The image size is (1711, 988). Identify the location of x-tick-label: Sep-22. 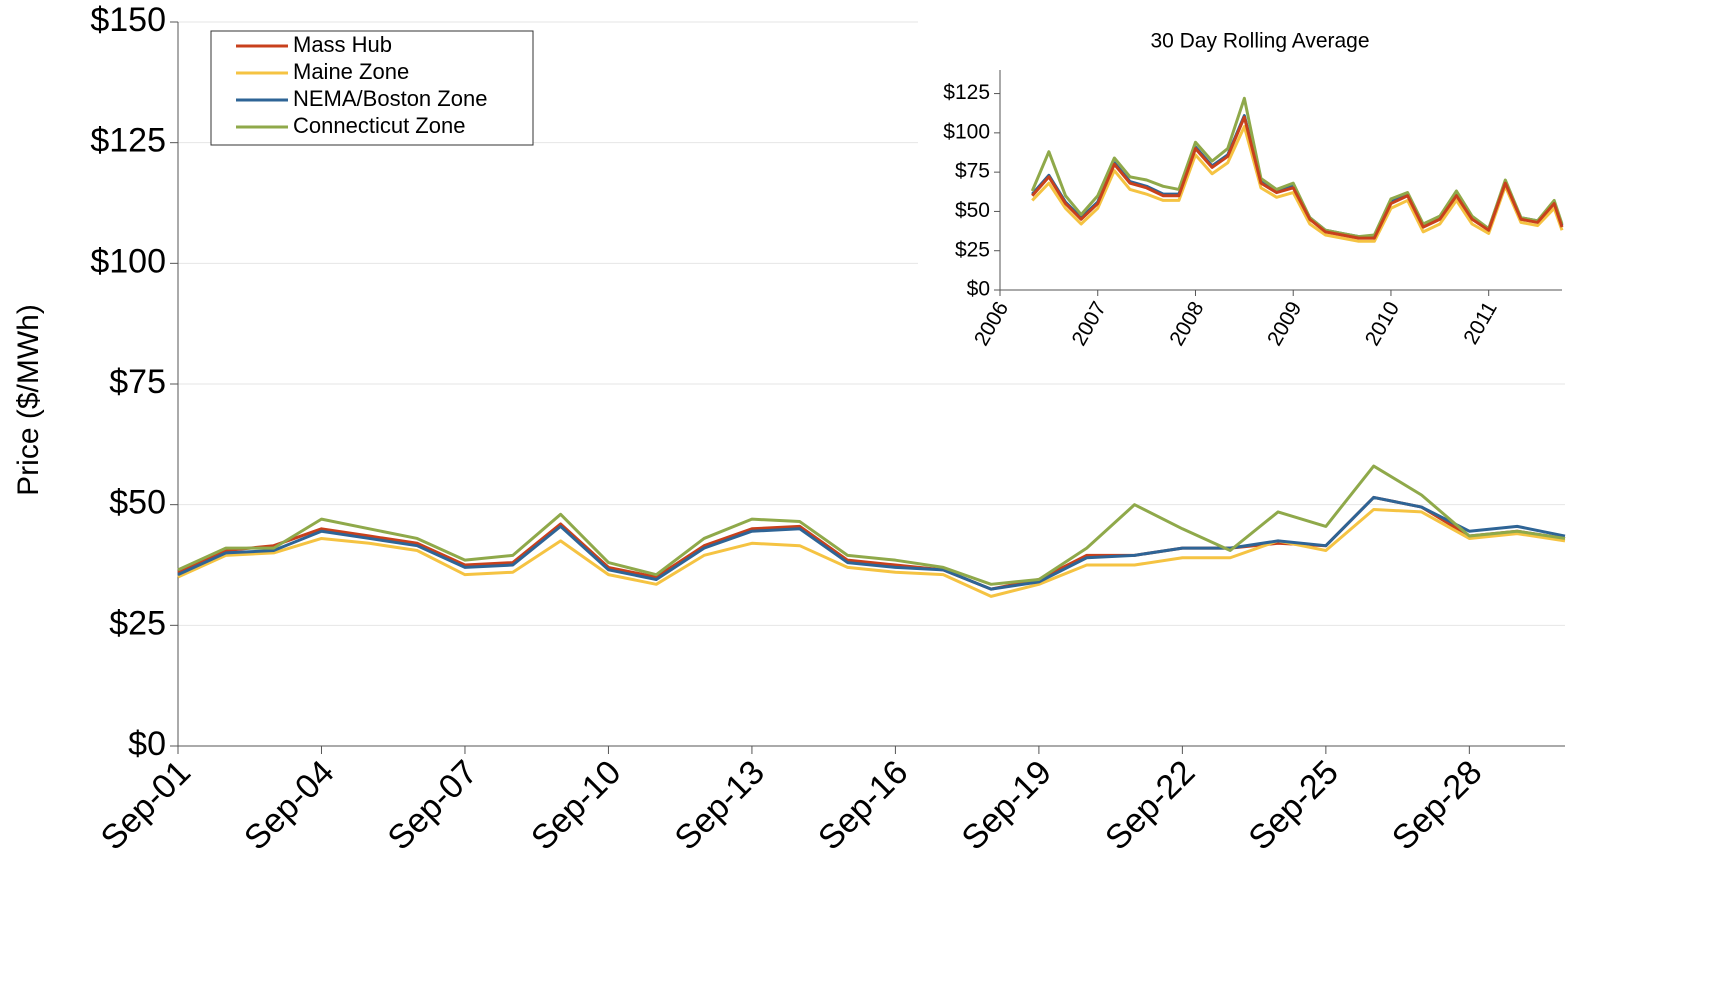
(1150, 805).